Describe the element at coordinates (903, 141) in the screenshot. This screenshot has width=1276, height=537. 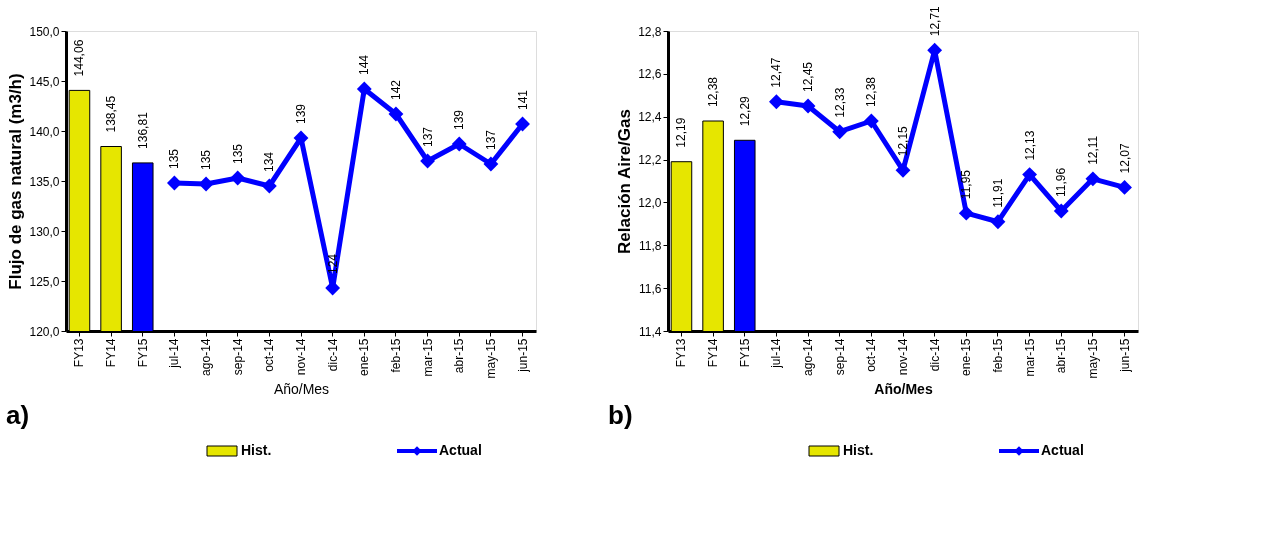
I see `data-label: 12,15` at that location.